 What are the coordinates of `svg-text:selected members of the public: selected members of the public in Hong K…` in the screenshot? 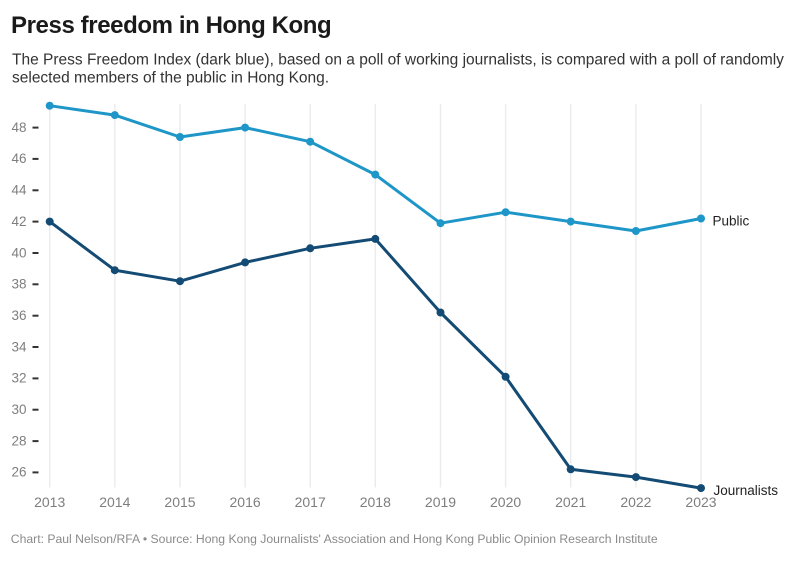 It's located at (170, 78).